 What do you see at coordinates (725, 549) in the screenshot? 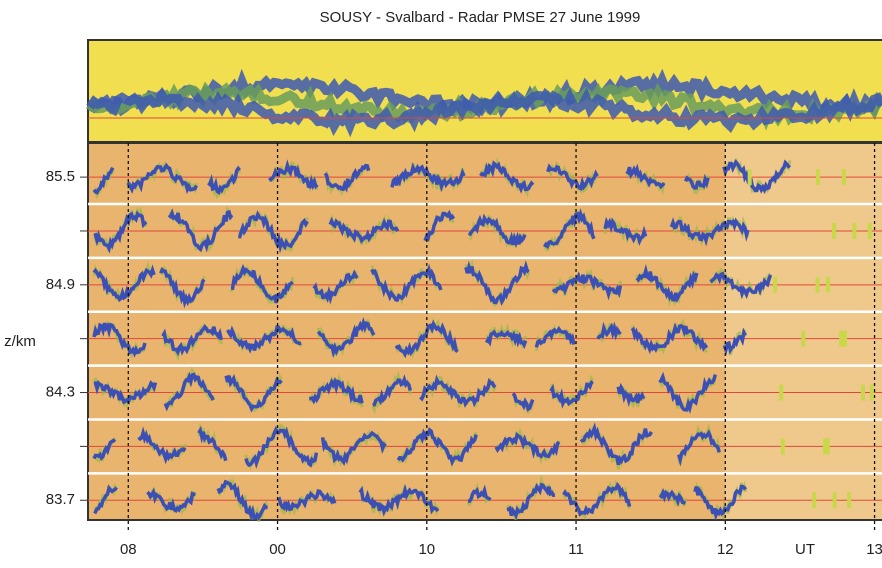
I see `x-tick-label: 12` at bounding box center [725, 549].